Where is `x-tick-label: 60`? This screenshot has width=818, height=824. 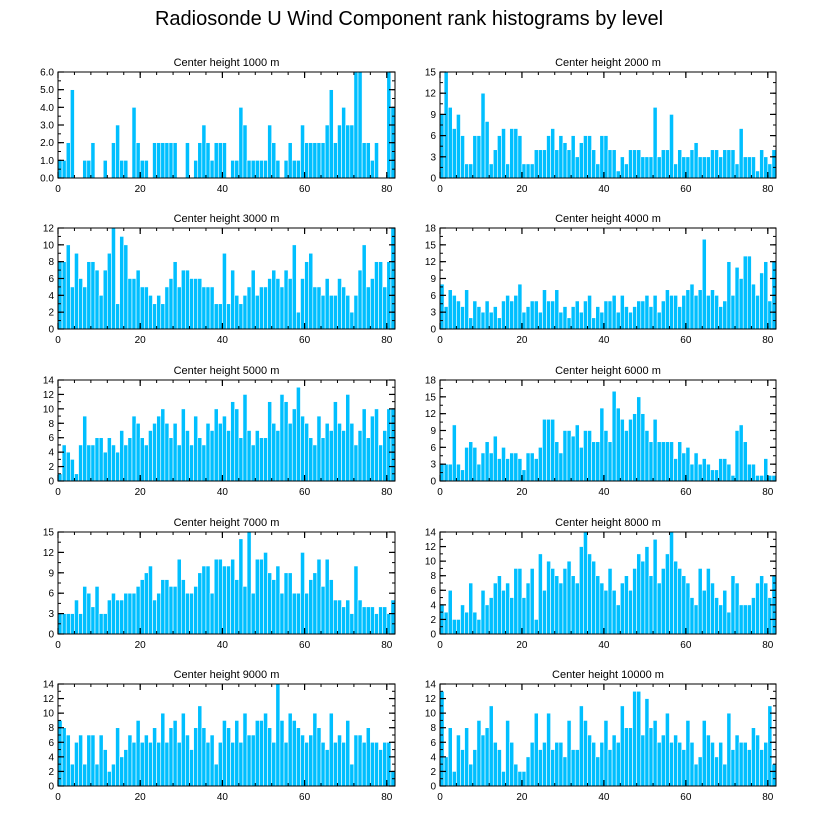 x-tick-label: 60 is located at coordinates (686, 340).